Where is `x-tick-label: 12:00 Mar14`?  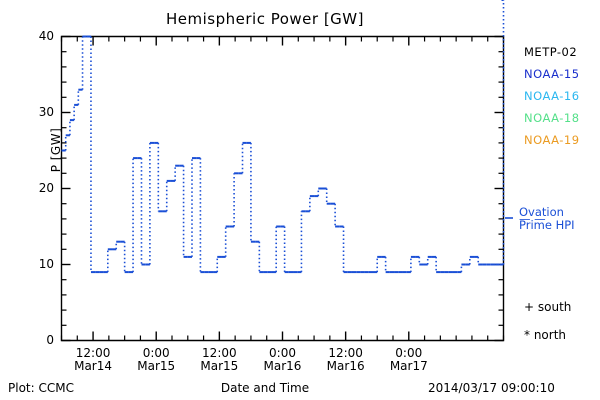
x-tick-label: 12:00 Mar14 is located at coordinates (93, 360).